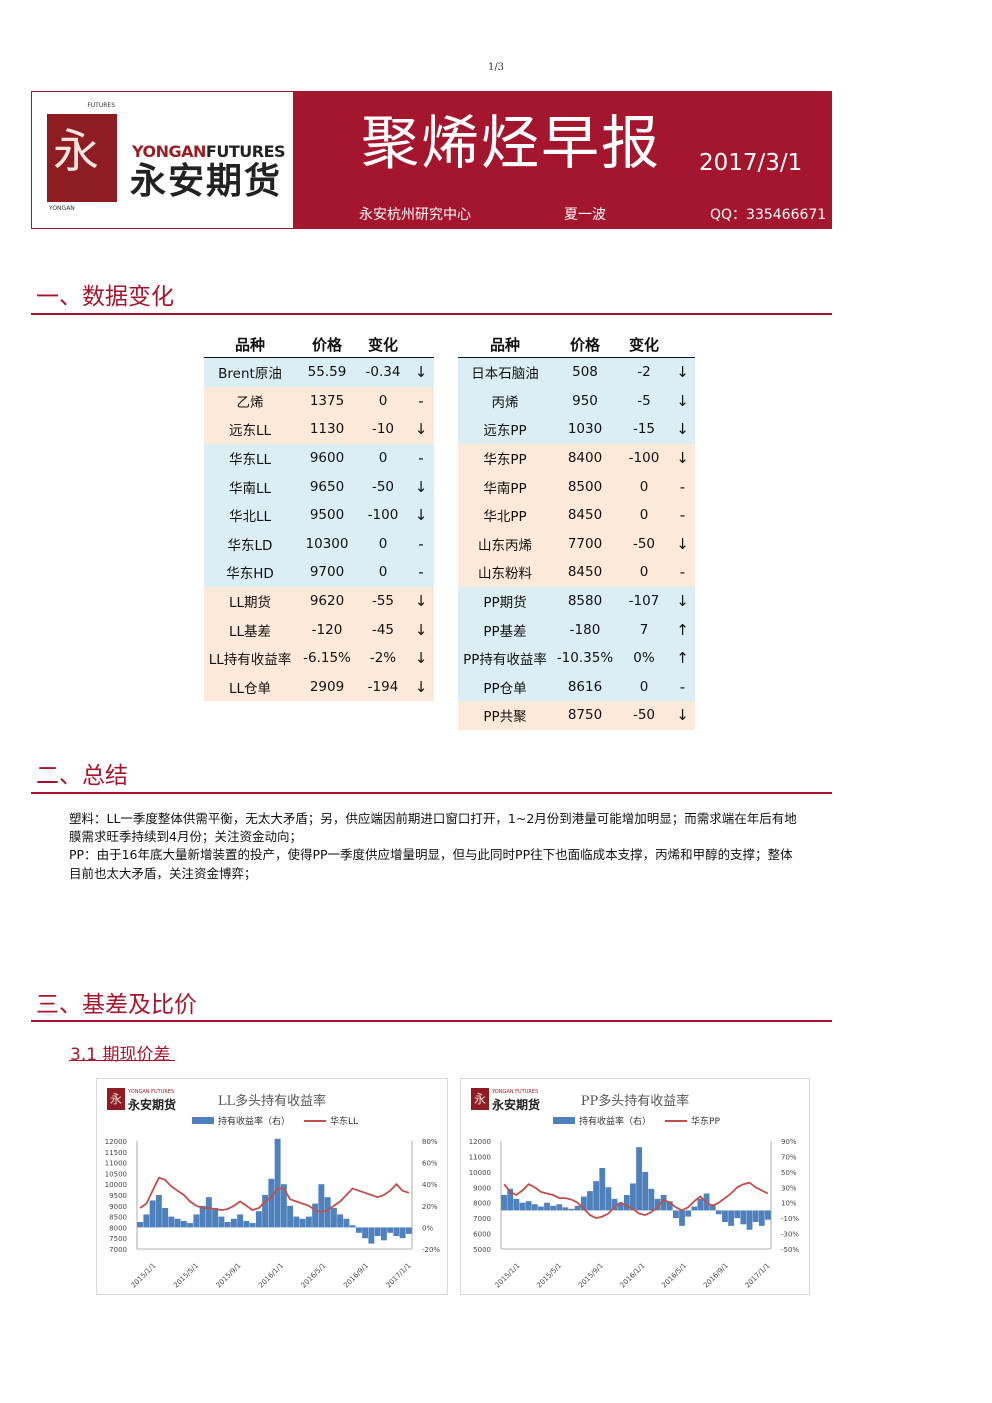 Image resolution: width=992 pixels, height=1403 pixels. What do you see at coordinates (169, 151) in the screenshot?
I see `logo-en-yongan: YONGAN` at bounding box center [169, 151].